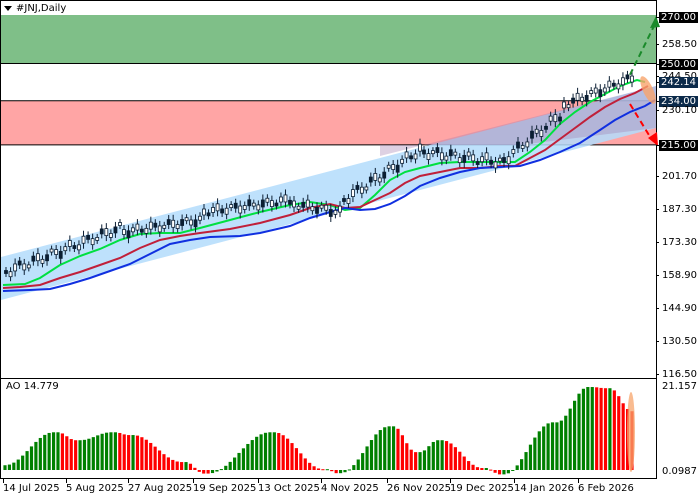  I want to click on price-axis-label: 215.00, so click(678, 145).